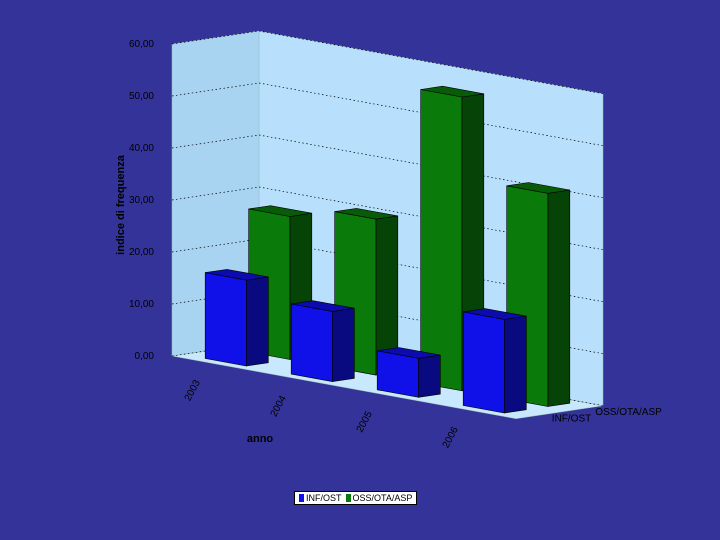 The width and height of the screenshot is (720, 540). Describe the element at coordinates (121, 204) in the screenshot. I see `y-axis-title: indice di frequenza` at that location.